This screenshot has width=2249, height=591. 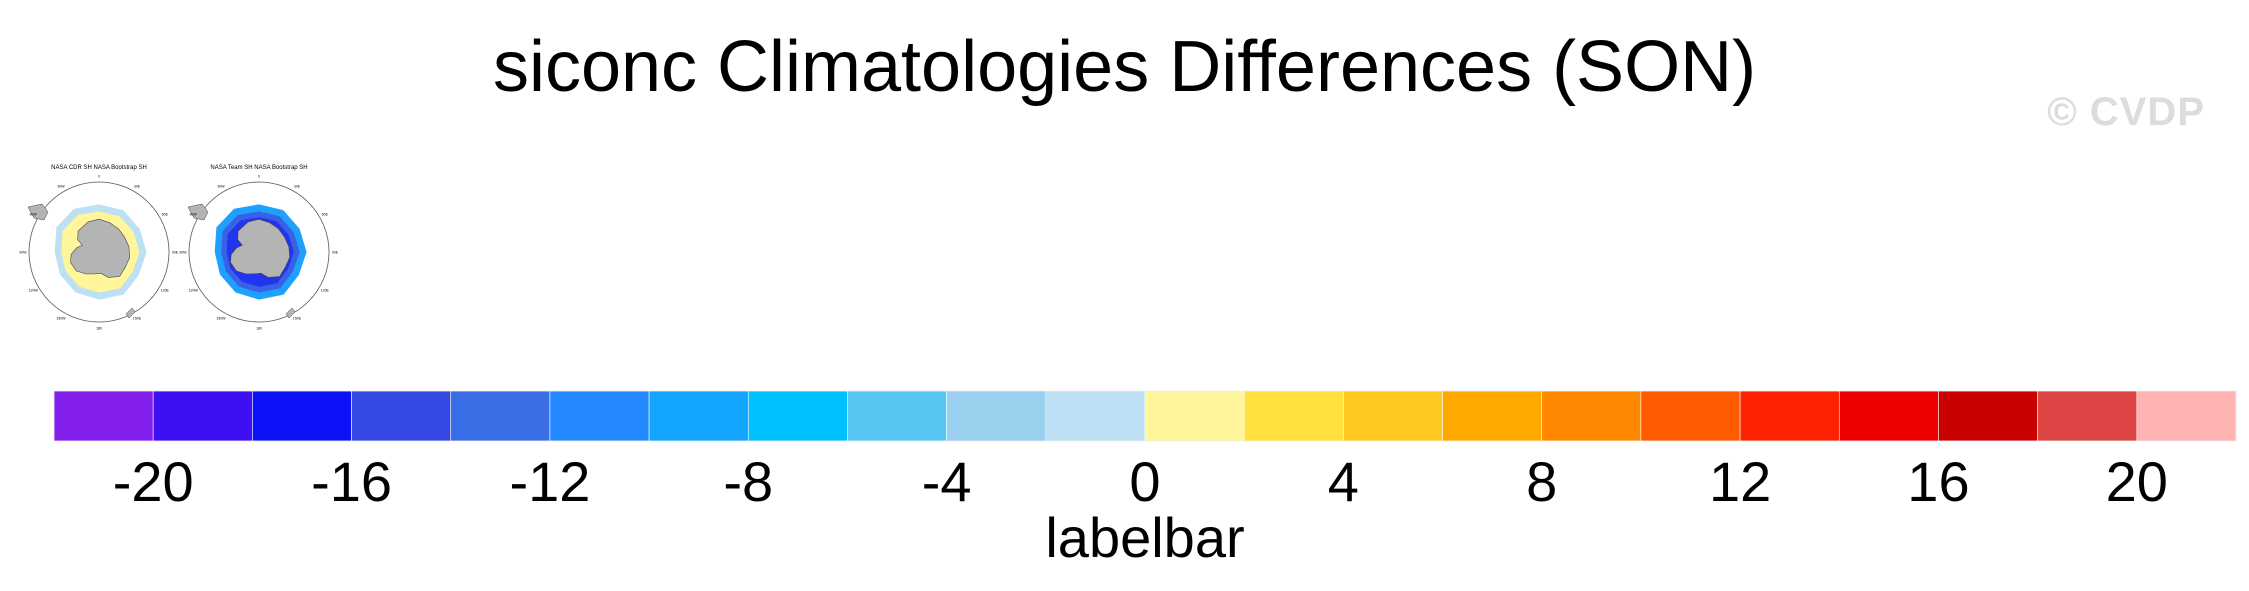 What do you see at coordinates (1343, 481) in the screenshot?
I see `colorbar-tick-label: 4` at bounding box center [1343, 481].